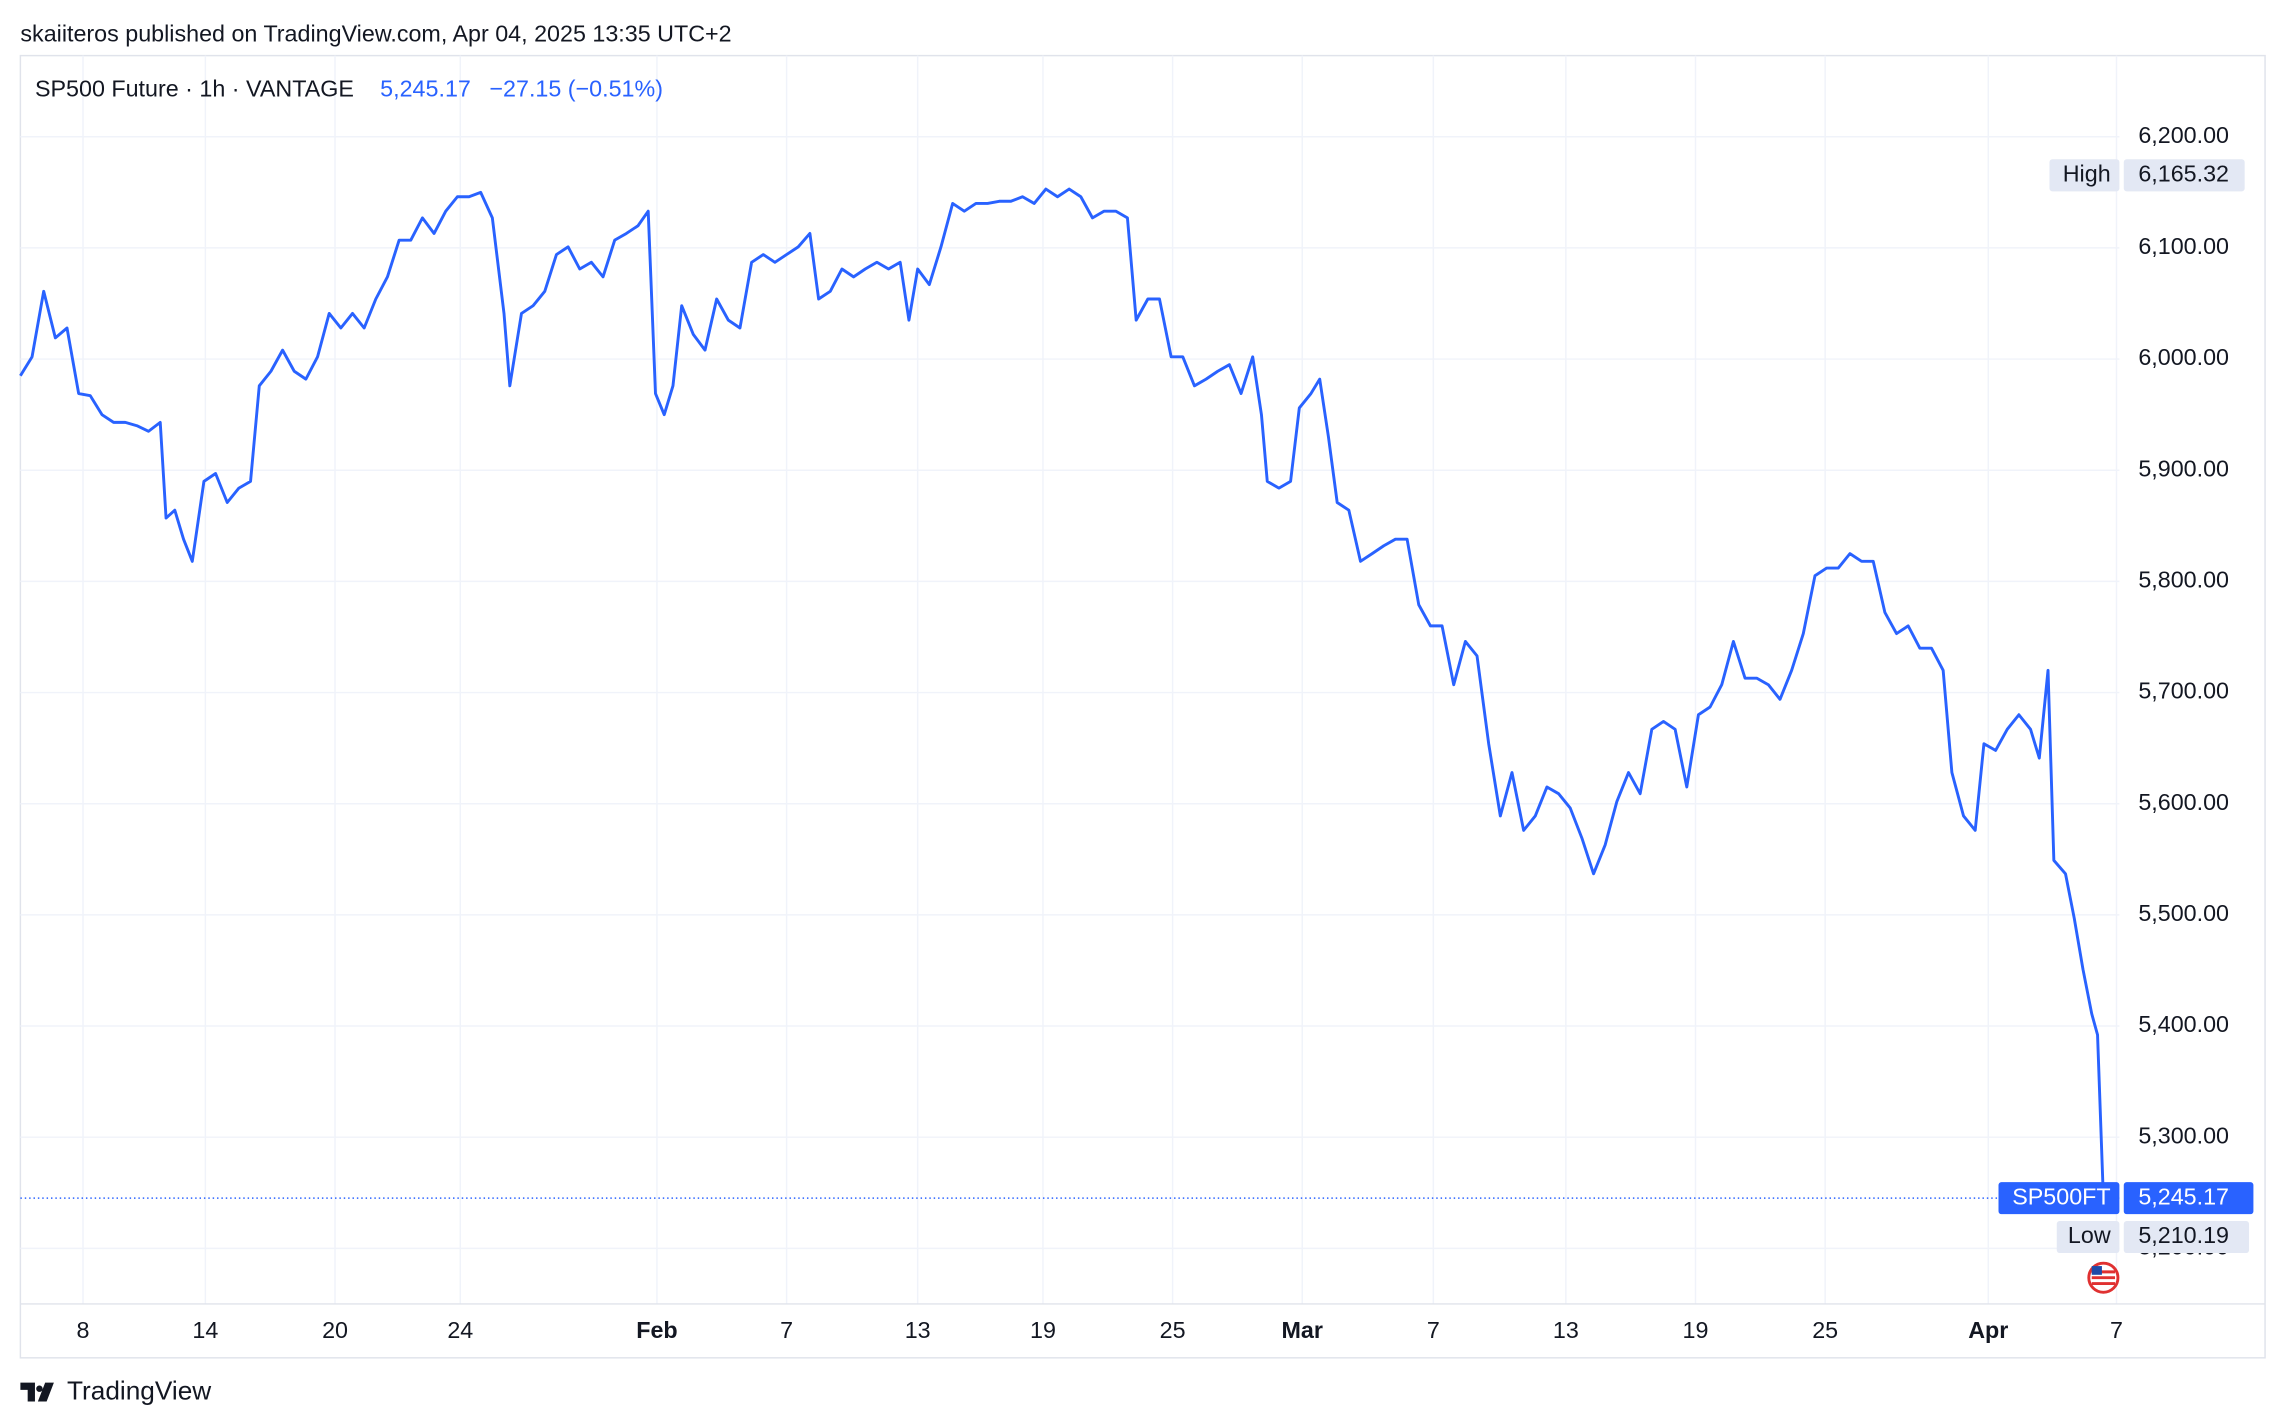 The image size is (2284, 1428). I want to click on legend-title: SP500 Future · 1h · VANTAGE, so click(194, 89).